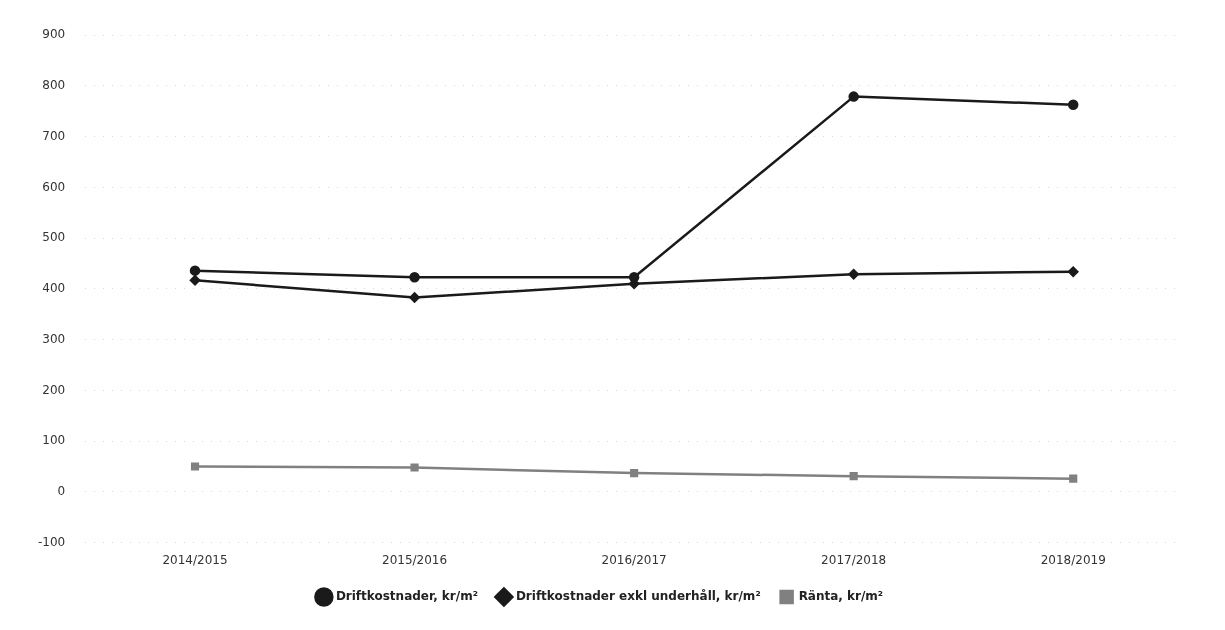 Image resolution: width=1225 pixels, height=630 pixels. Describe the element at coordinates (634, 559) in the screenshot. I see `x-tick-label: 2016/2017` at that location.